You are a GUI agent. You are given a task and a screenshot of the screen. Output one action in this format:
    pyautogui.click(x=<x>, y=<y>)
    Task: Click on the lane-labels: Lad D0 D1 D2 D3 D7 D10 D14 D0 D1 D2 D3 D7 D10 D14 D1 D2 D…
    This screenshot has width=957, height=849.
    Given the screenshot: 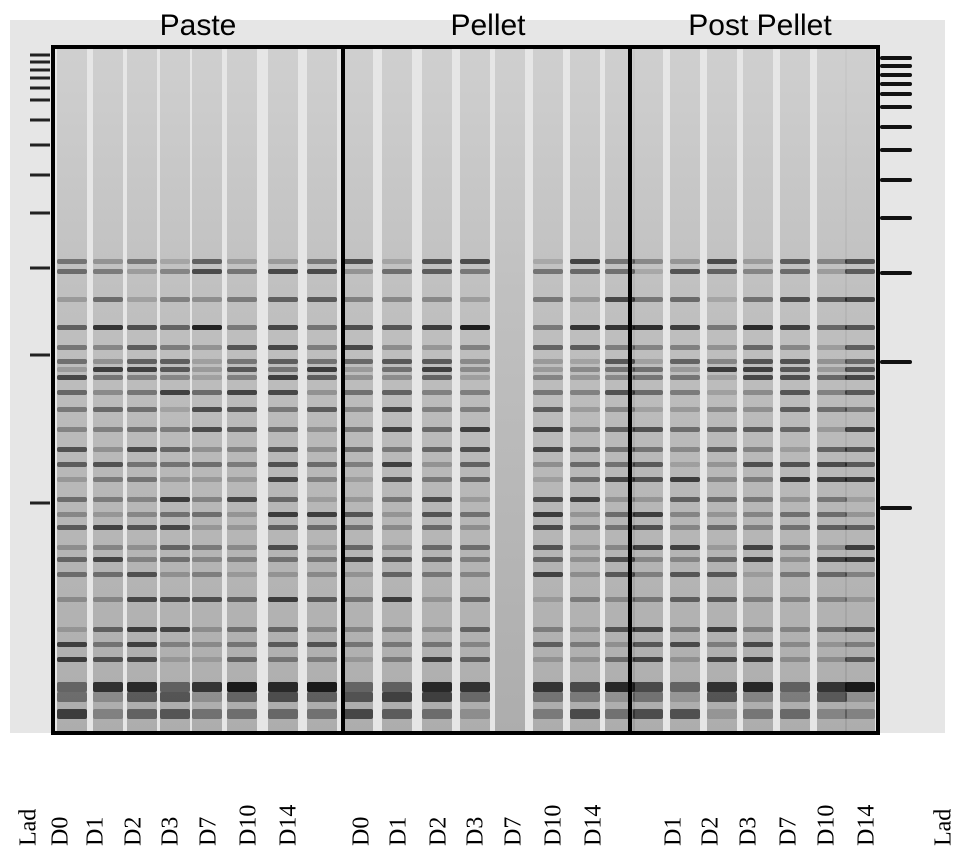 What is the action you would take?
    pyautogui.click(x=486, y=825)
    